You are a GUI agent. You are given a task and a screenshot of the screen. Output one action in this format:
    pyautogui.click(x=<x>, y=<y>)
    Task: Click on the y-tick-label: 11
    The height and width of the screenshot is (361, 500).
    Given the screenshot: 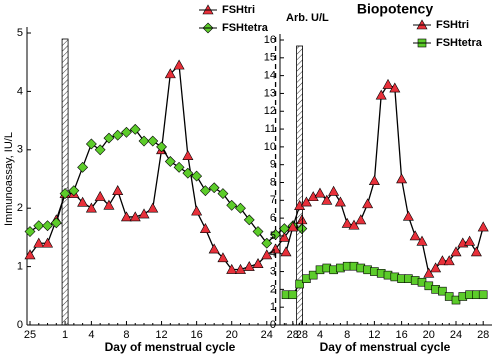 What is the action you would take?
    pyautogui.click(x=270, y=129)
    